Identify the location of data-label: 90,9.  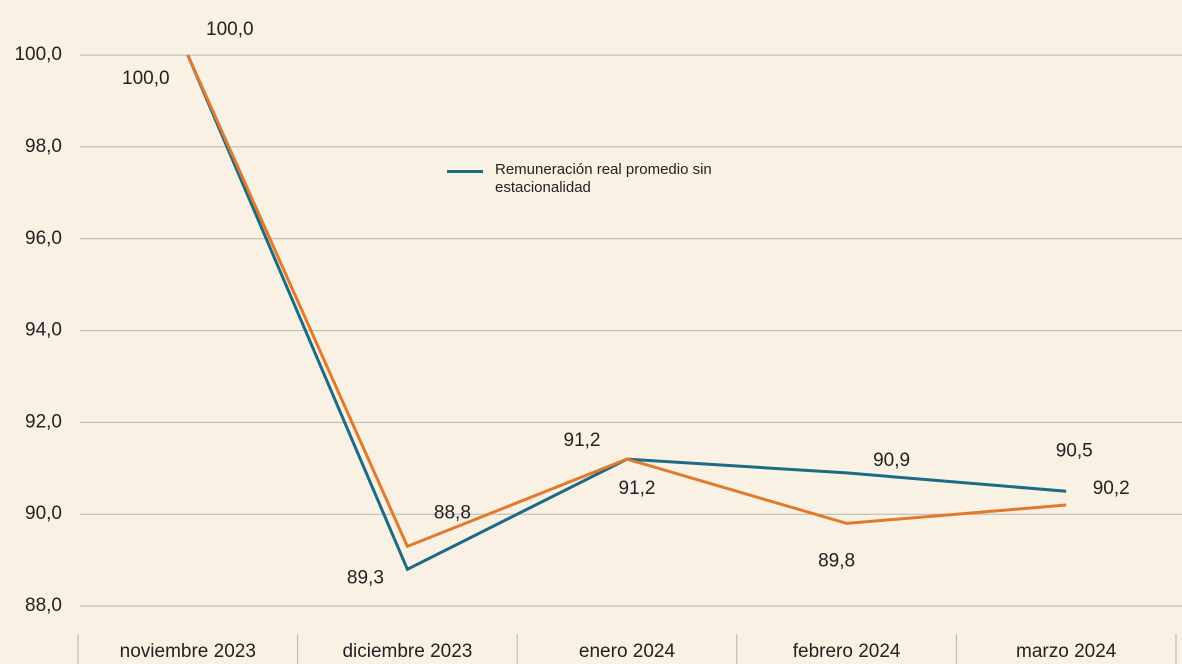
(891, 460).